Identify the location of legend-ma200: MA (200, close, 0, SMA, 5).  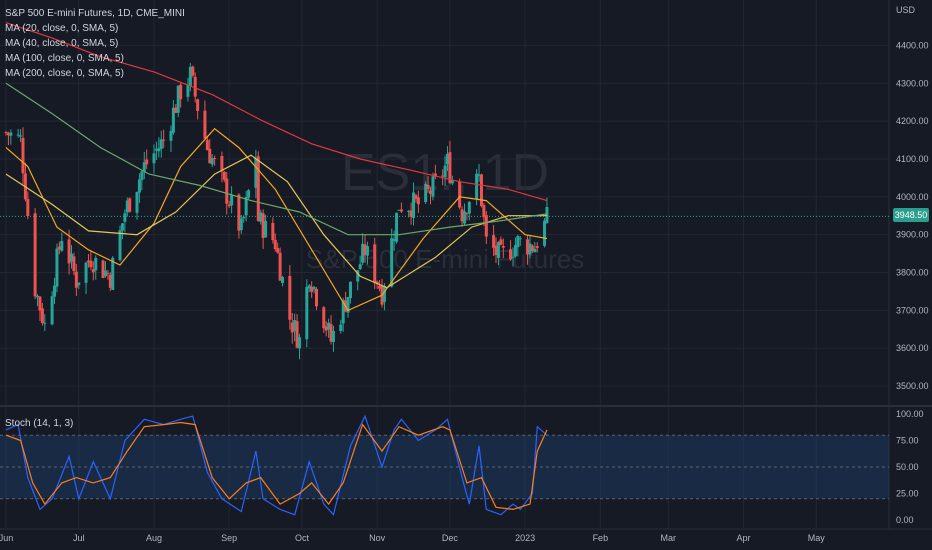
(64, 73).